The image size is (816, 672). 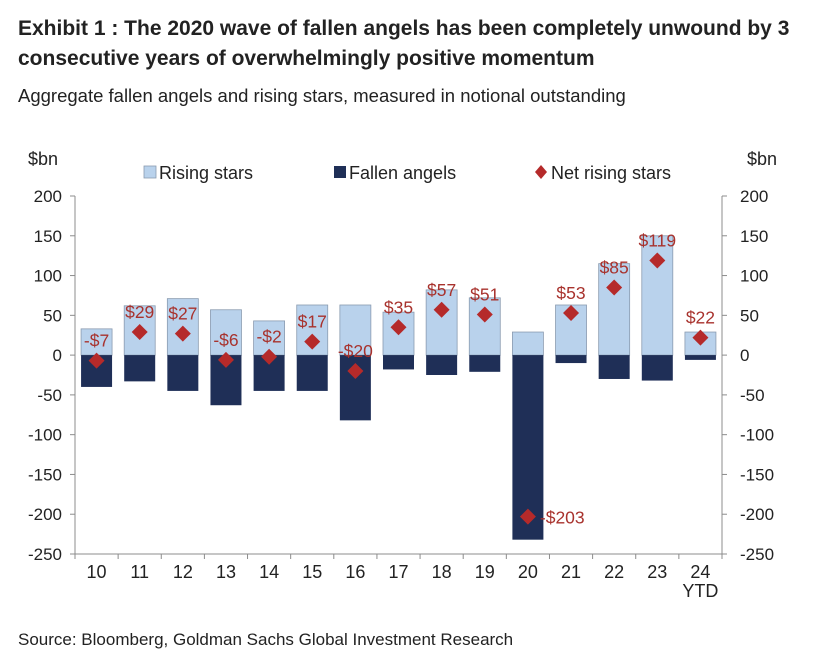 What do you see at coordinates (268, 337) in the screenshot?
I see `net-value-label: -$2` at bounding box center [268, 337].